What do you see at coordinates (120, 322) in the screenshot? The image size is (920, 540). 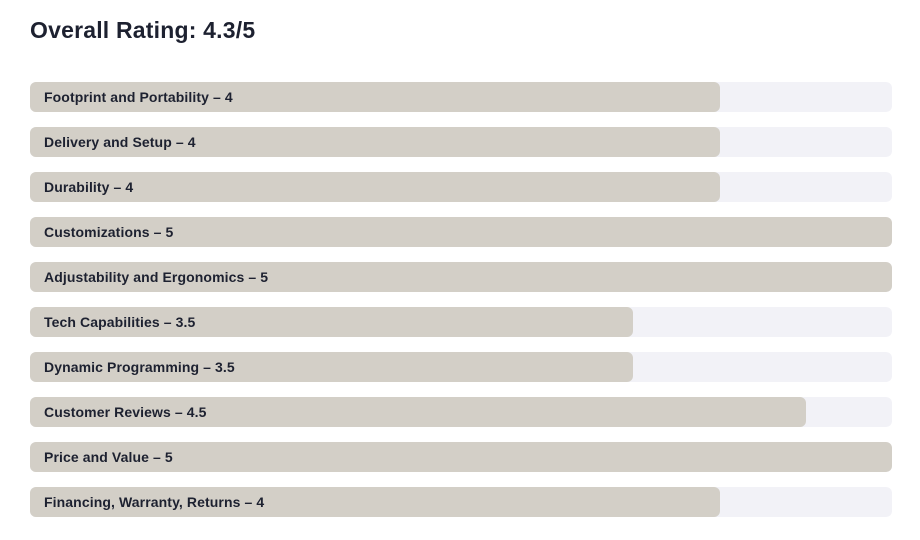 I see `rating-bar-label: Tech Capabilities – 3.5` at bounding box center [120, 322].